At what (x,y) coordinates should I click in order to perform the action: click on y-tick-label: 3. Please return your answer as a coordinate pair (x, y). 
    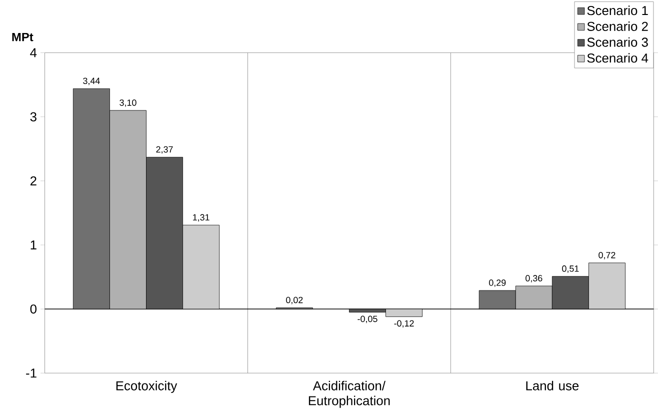
    Looking at the image, I should click on (33, 117).